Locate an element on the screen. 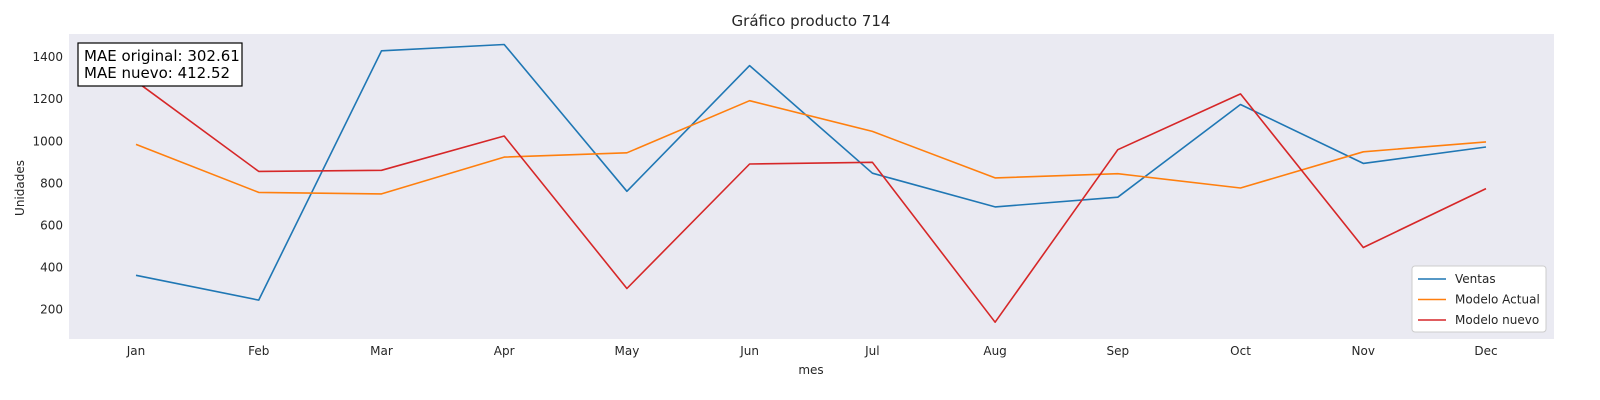  y-tick-label: 400 is located at coordinates (51, 267).